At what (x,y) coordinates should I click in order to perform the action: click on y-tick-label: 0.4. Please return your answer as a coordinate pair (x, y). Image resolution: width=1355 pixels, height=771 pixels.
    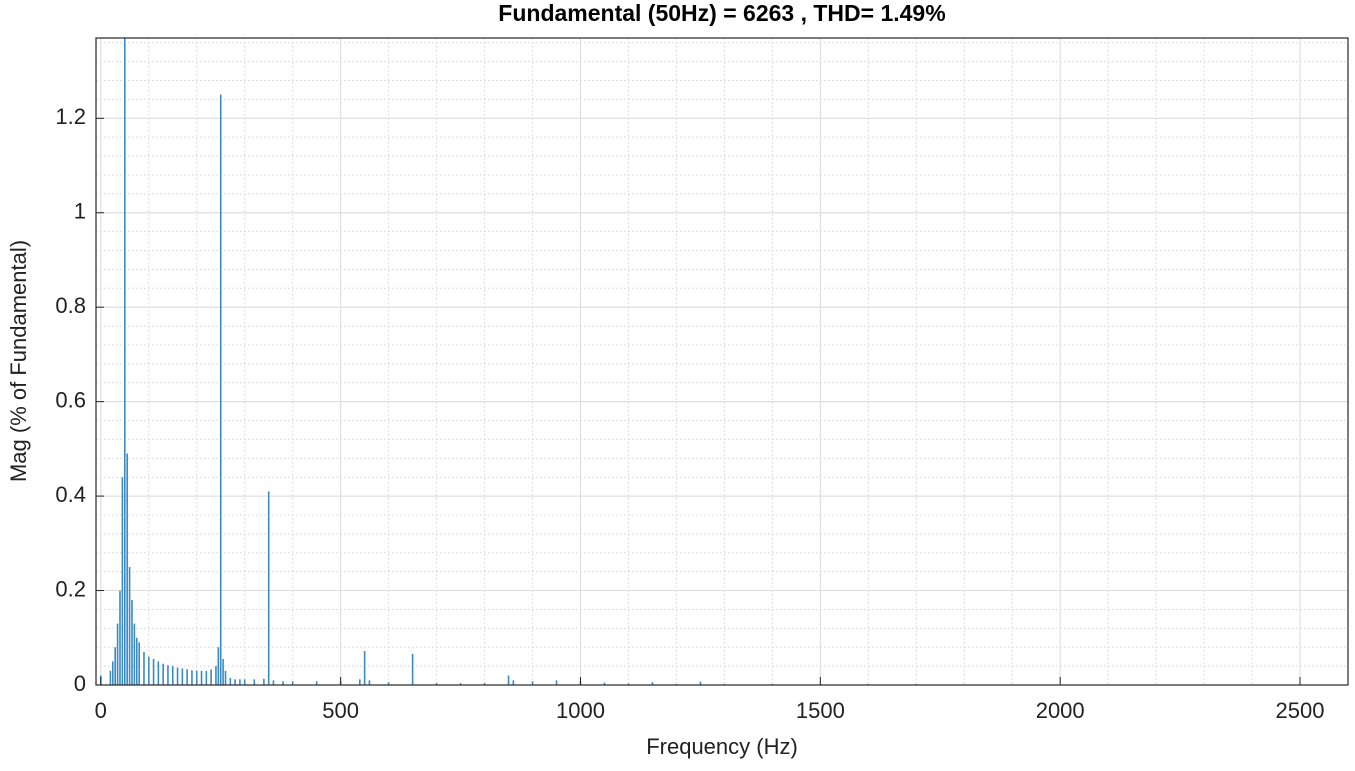
    Looking at the image, I should click on (70, 494).